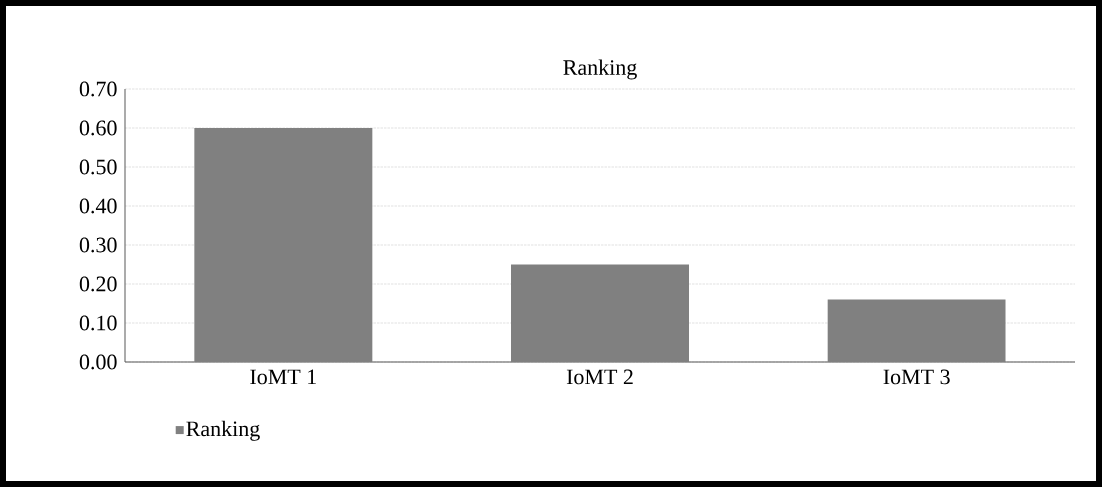 This screenshot has width=1102, height=487. Describe the element at coordinates (223, 430) in the screenshot. I see `legend-label: Ranking` at that location.